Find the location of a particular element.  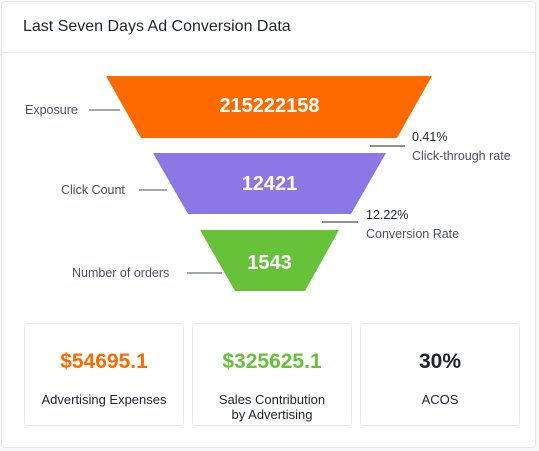

stat-advertising-expenses: $54695.1 Advertising Expenses is located at coordinates (104, 374).